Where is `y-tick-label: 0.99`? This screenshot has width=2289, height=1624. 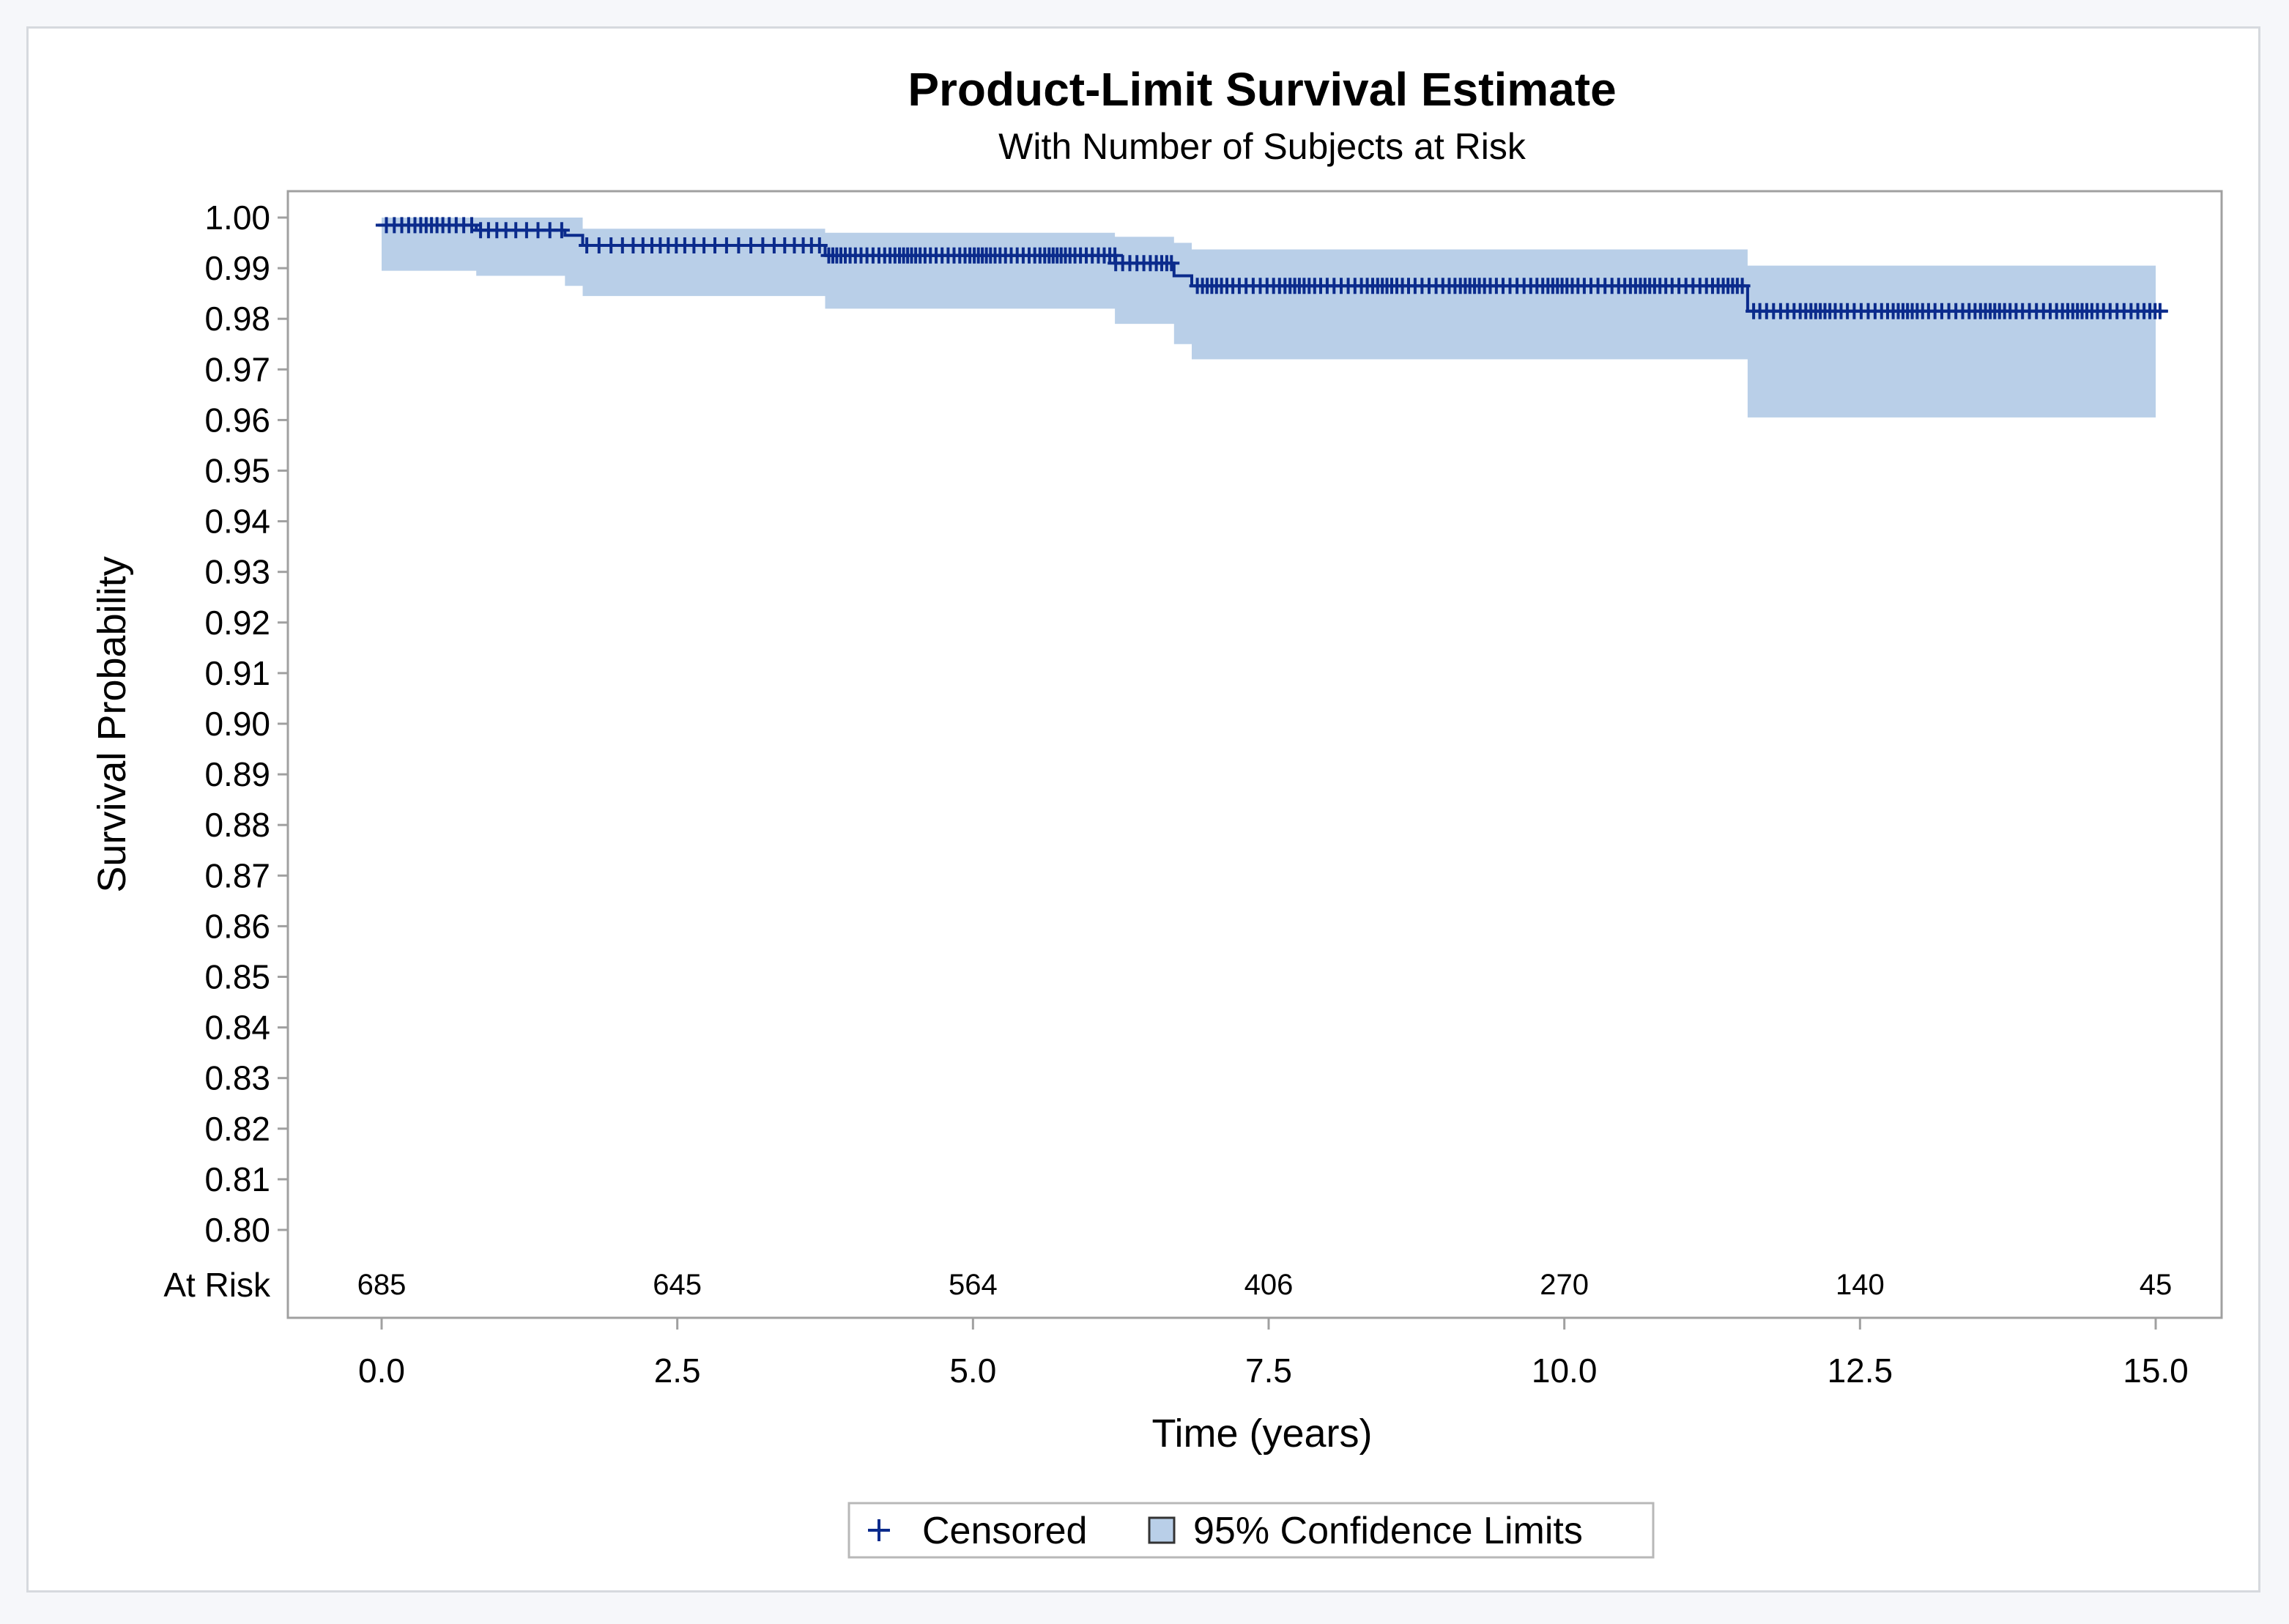 y-tick-label: 0.99 is located at coordinates (237, 268).